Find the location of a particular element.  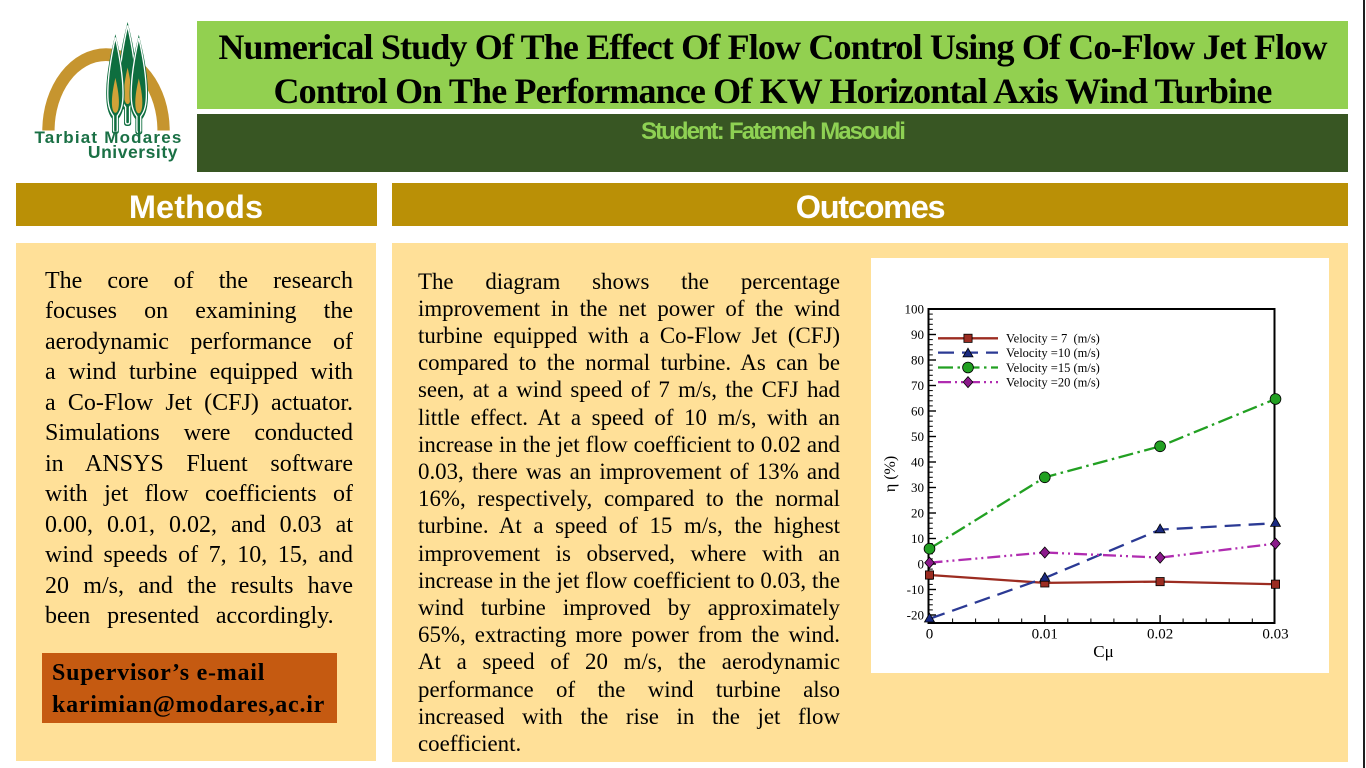

svg-text: Velocity =10 (m/s) is located at coordinates (1053, 353).